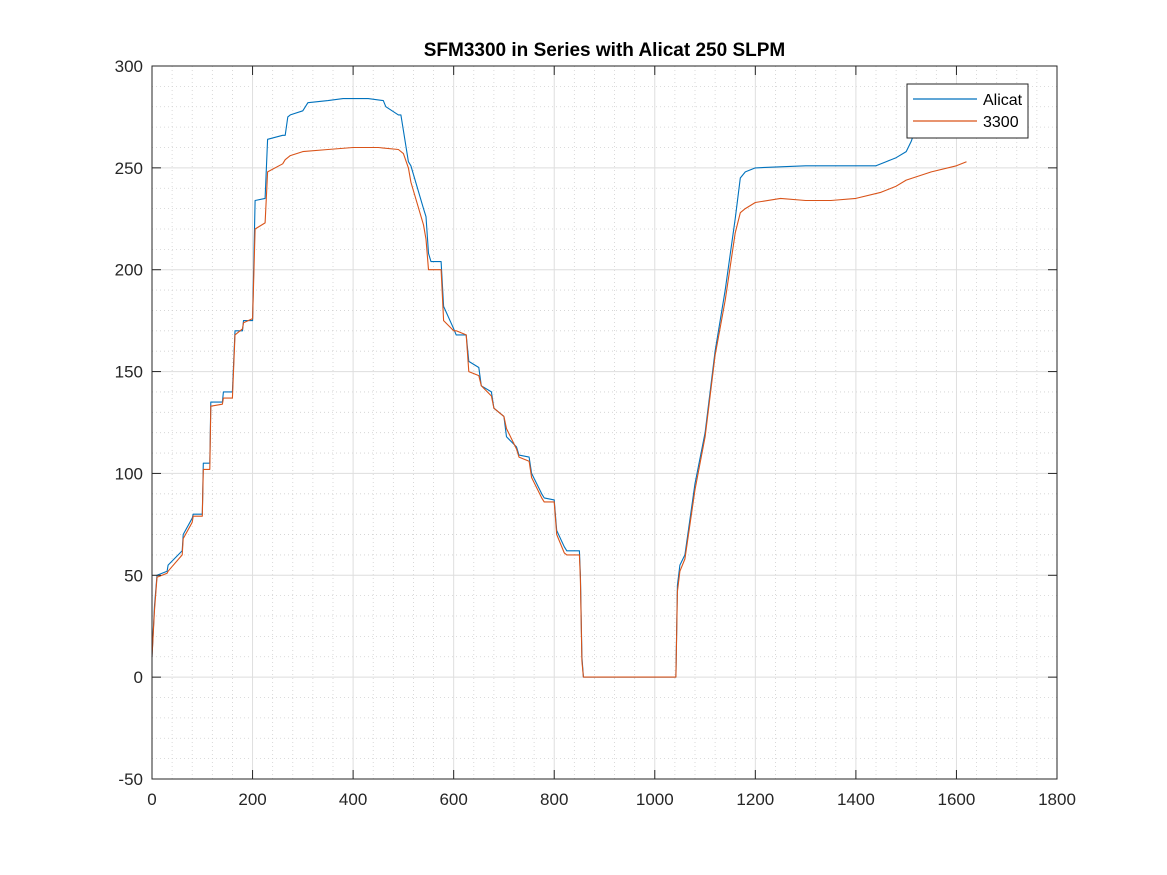  I want to click on y-tick-label: 50, so click(133, 575).